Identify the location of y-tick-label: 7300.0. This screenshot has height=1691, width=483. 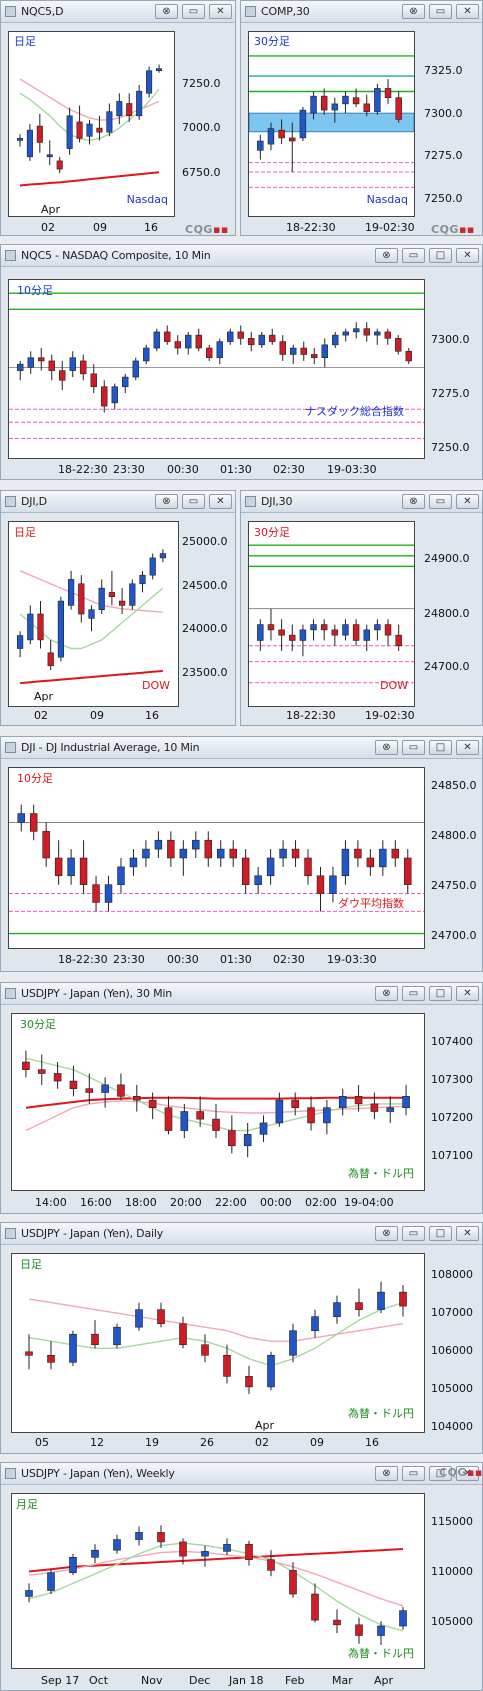
(443, 113).